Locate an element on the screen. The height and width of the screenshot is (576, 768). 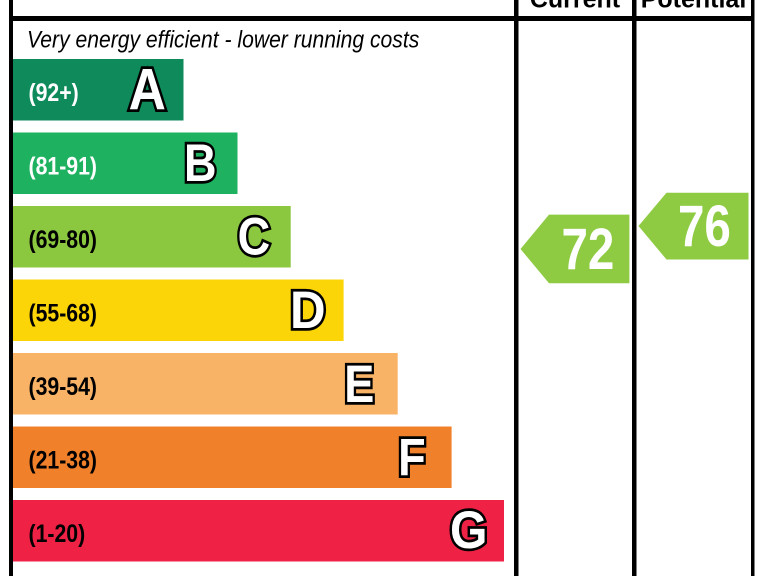
svg-text: G is located at coordinates (469, 530).